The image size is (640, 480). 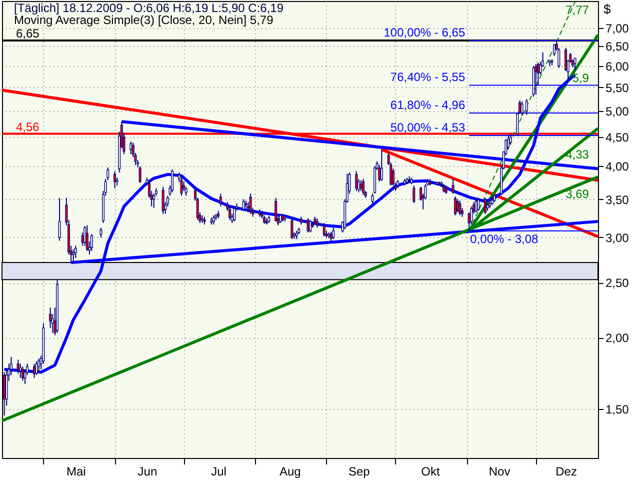 What do you see at coordinates (618, 87) in the screenshot?
I see `y-tick-label: 5,50` at bounding box center [618, 87].